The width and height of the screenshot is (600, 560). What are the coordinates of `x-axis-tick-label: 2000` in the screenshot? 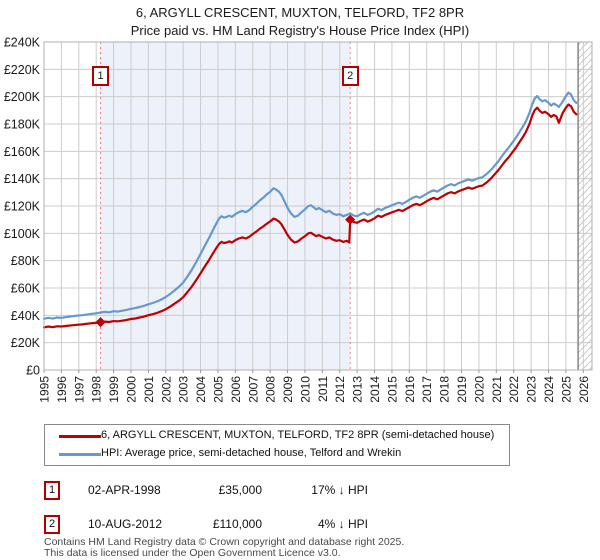 It's located at (131, 389).